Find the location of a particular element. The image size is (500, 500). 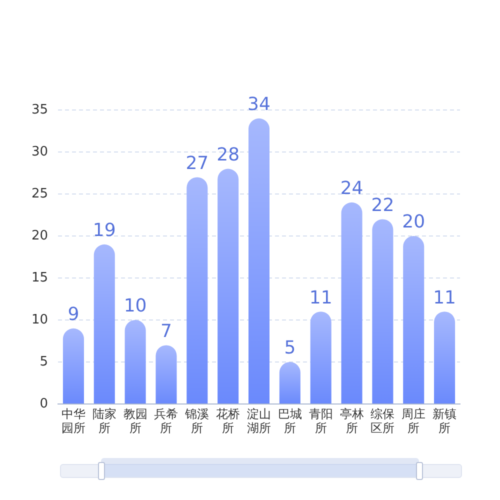

x-tick-label: 综保区所 is located at coordinates (382, 421).